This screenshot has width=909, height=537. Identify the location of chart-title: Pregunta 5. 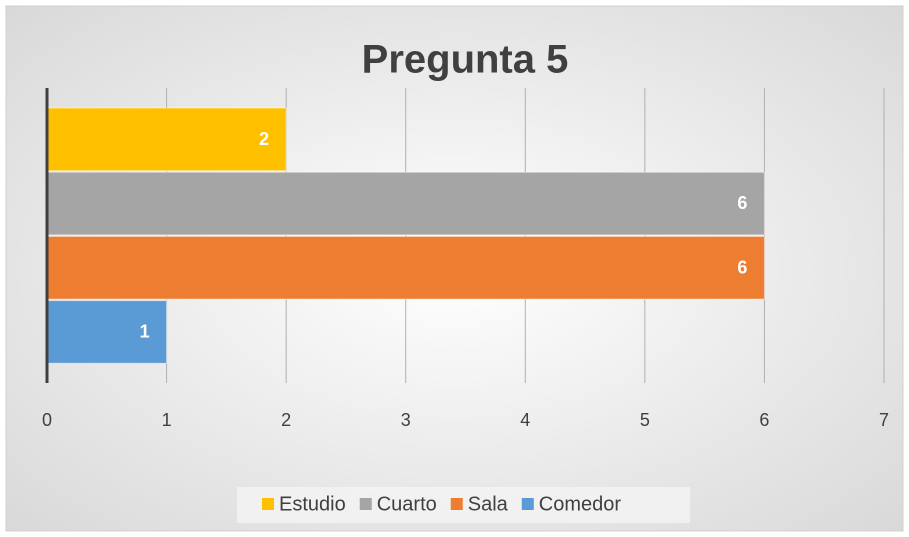
(465, 60).